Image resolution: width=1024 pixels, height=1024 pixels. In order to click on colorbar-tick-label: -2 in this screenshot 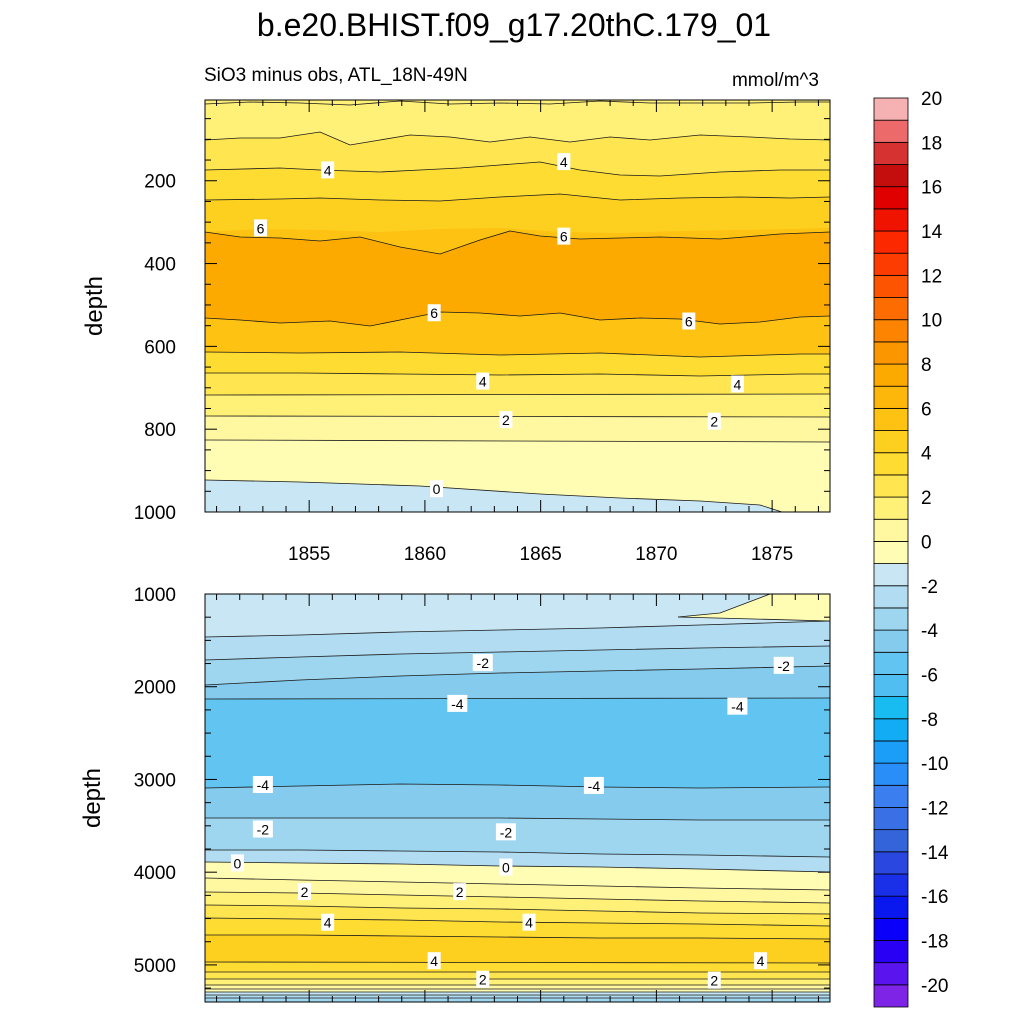, I will do `click(929, 587)`.